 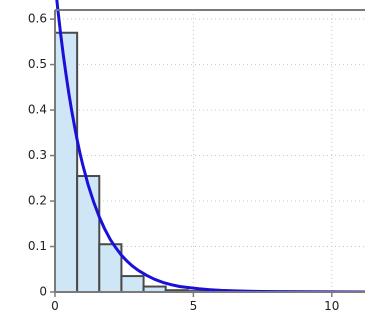 I want to click on x-tick-label: 10, so click(x=331, y=306).